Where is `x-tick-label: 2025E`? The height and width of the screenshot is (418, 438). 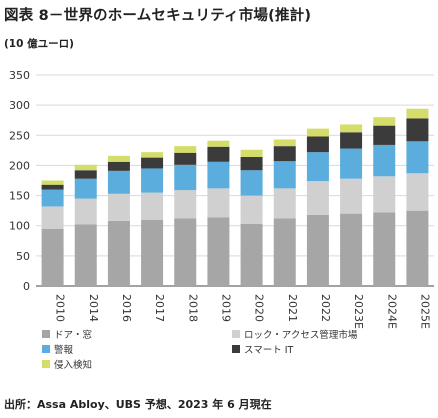 x-tick-label: 2025E is located at coordinates (424, 311).